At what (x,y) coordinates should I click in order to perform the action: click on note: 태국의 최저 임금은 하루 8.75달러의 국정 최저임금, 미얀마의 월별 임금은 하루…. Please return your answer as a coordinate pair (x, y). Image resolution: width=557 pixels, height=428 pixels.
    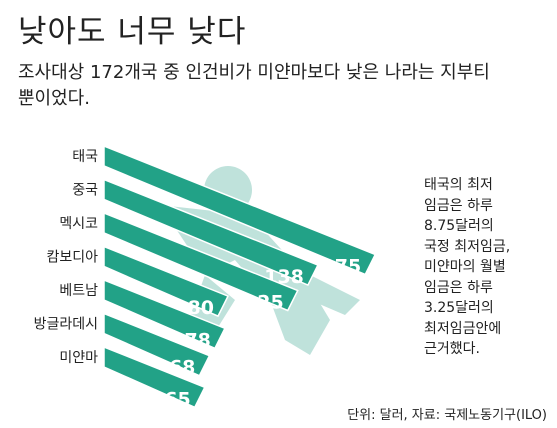
    Looking at the image, I should click on (467, 267).